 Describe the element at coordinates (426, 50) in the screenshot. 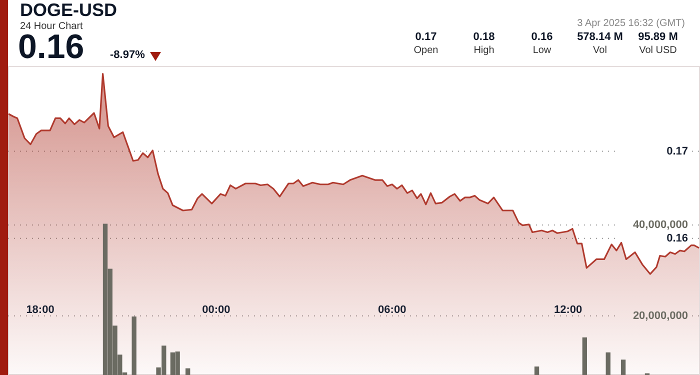

I see `text: Open` at that location.